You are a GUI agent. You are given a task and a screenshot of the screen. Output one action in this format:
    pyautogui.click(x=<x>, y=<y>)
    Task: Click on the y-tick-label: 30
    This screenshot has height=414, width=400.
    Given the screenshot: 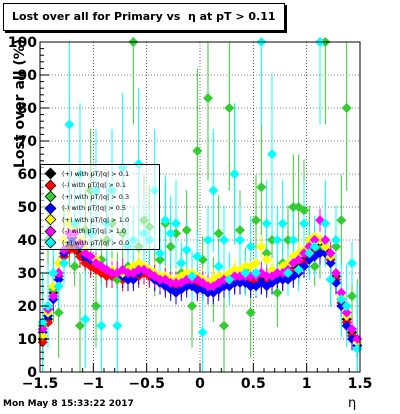 What is the action you would take?
    pyautogui.click(x=28, y=274)
    